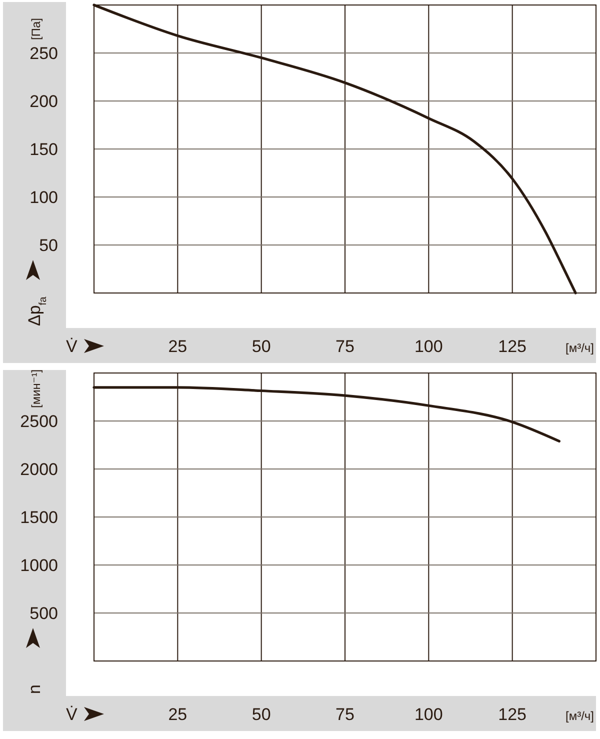 This screenshot has height=739, width=600. Describe the element at coordinates (44, 197) in the screenshot. I see `y-tick-label: 100` at that location.